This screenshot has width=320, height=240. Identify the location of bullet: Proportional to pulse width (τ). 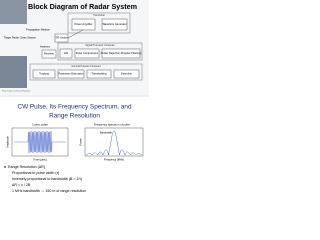
(35, 173).